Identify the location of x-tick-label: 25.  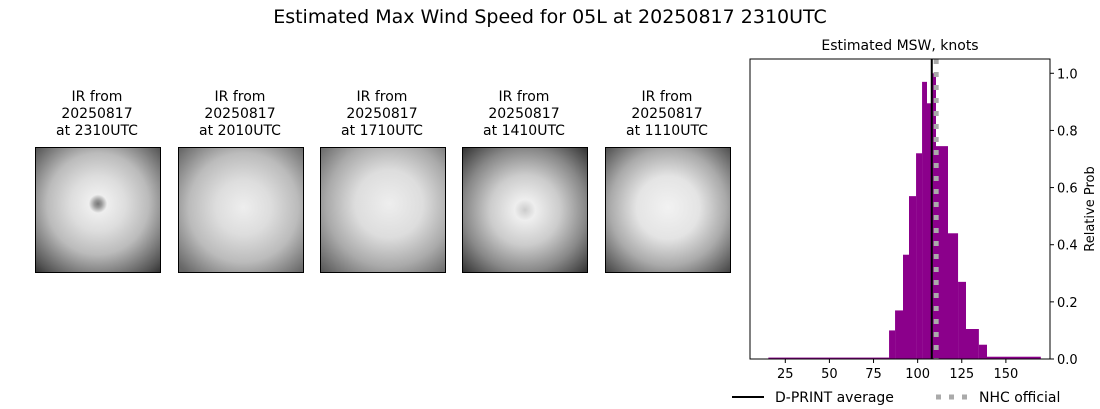
(785, 374).